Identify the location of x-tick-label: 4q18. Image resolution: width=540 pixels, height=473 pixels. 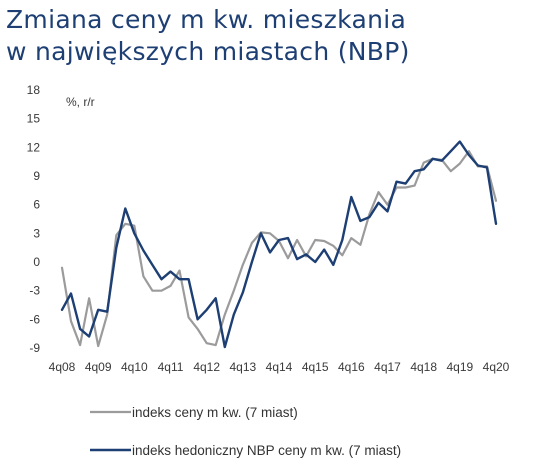
(423, 367).